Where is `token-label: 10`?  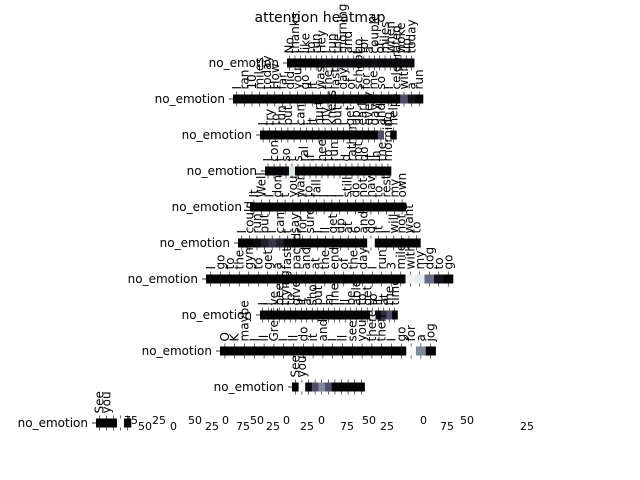 token-label: 10 is located at coordinates (252, 81).